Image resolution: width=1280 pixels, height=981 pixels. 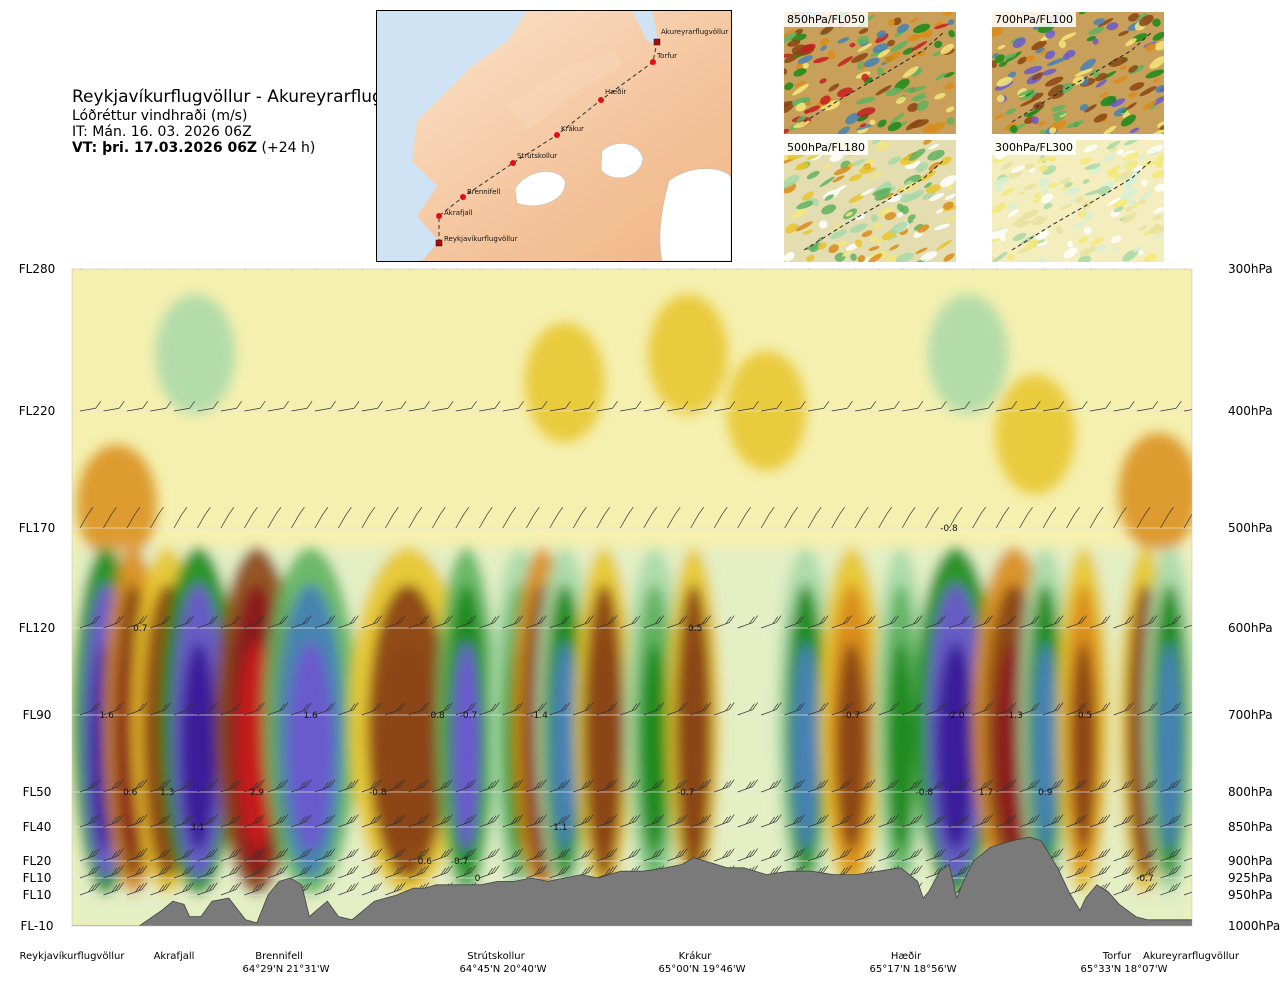 What do you see at coordinates (870, 201) in the screenshot?
I see `level-map-500: 500hPa/FL180` at bounding box center [870, 201].